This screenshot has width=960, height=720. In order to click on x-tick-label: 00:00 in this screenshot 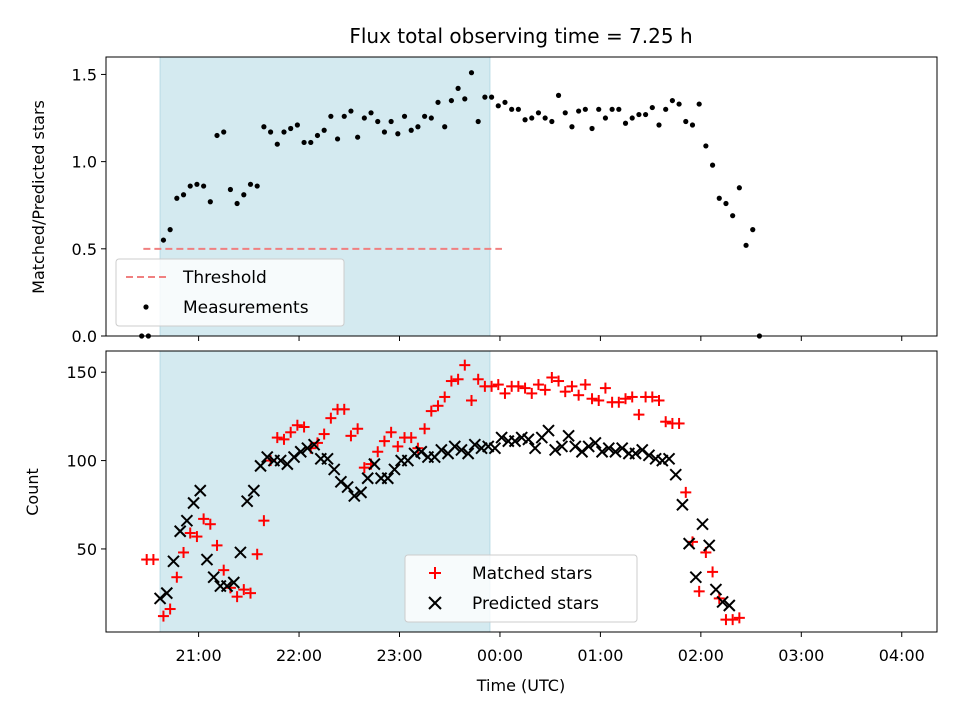, I will do `click(500, 655)`.